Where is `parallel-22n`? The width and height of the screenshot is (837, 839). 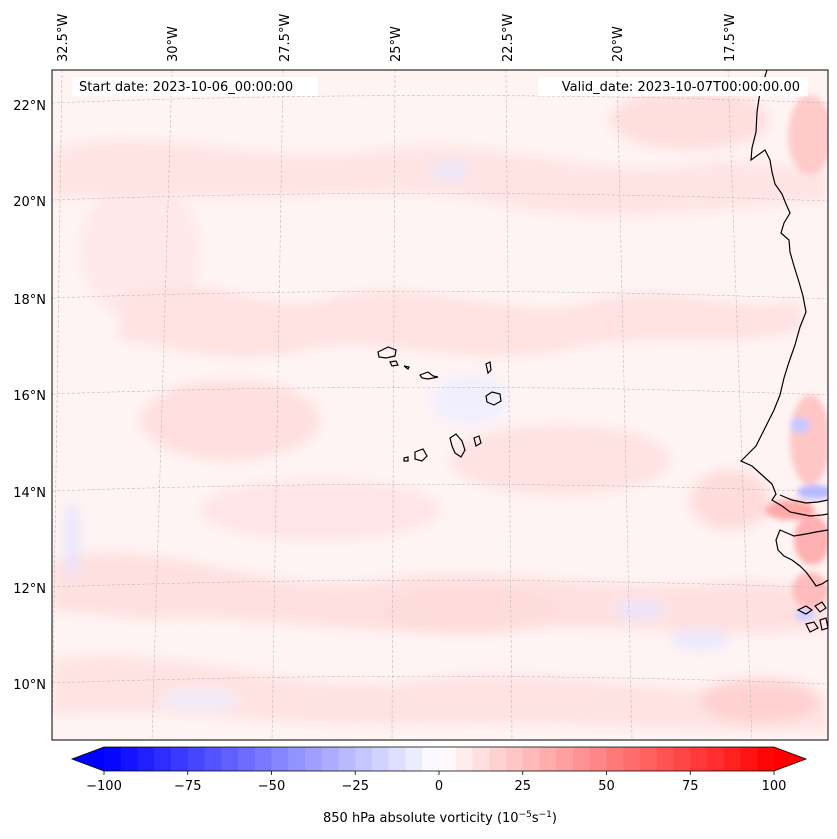
parallel-22n is located at coordinates (440, 99).